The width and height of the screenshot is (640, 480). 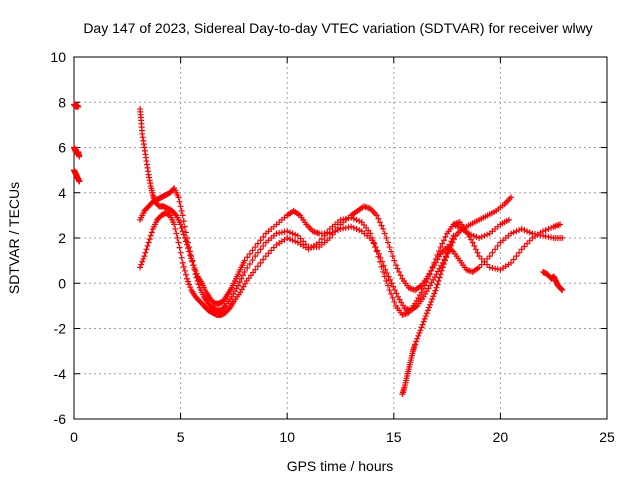 What do you see at coordinates (60, 374) in the screenshot?
I see `y-tick-label: -4` at bounding box center [60, 374].